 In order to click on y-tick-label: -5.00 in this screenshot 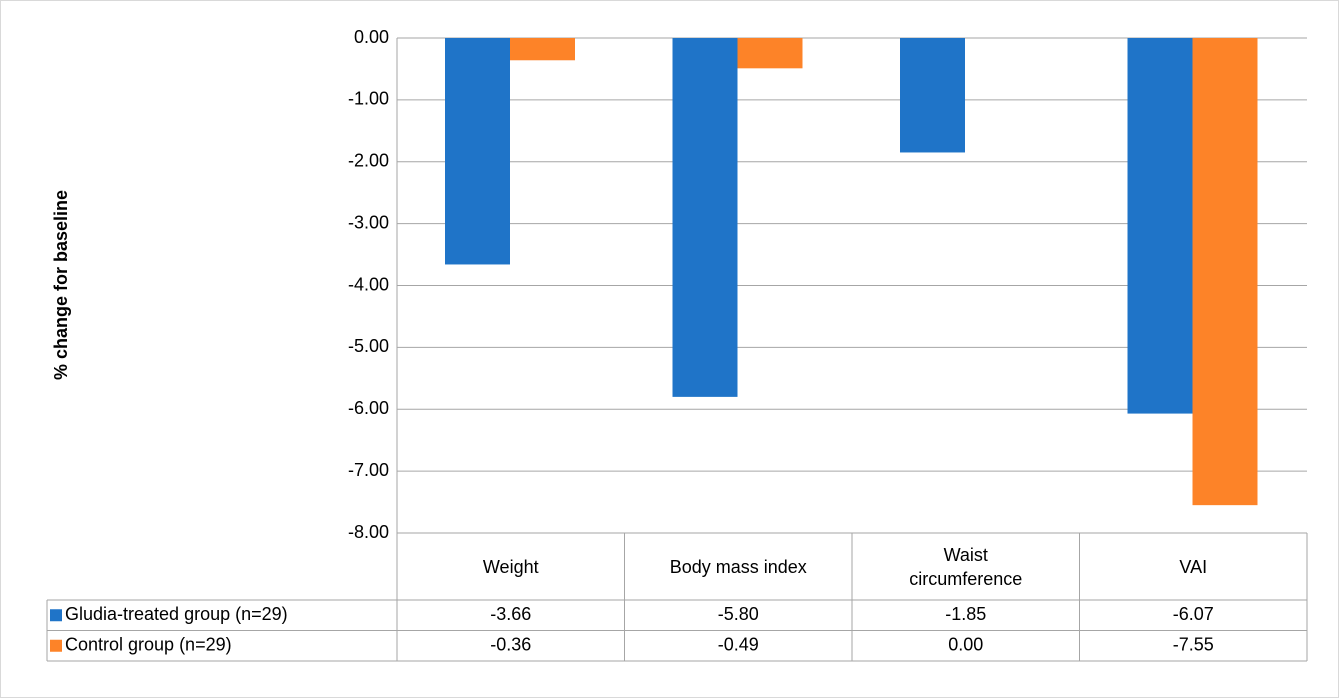, I will do `click(368, 346)`.